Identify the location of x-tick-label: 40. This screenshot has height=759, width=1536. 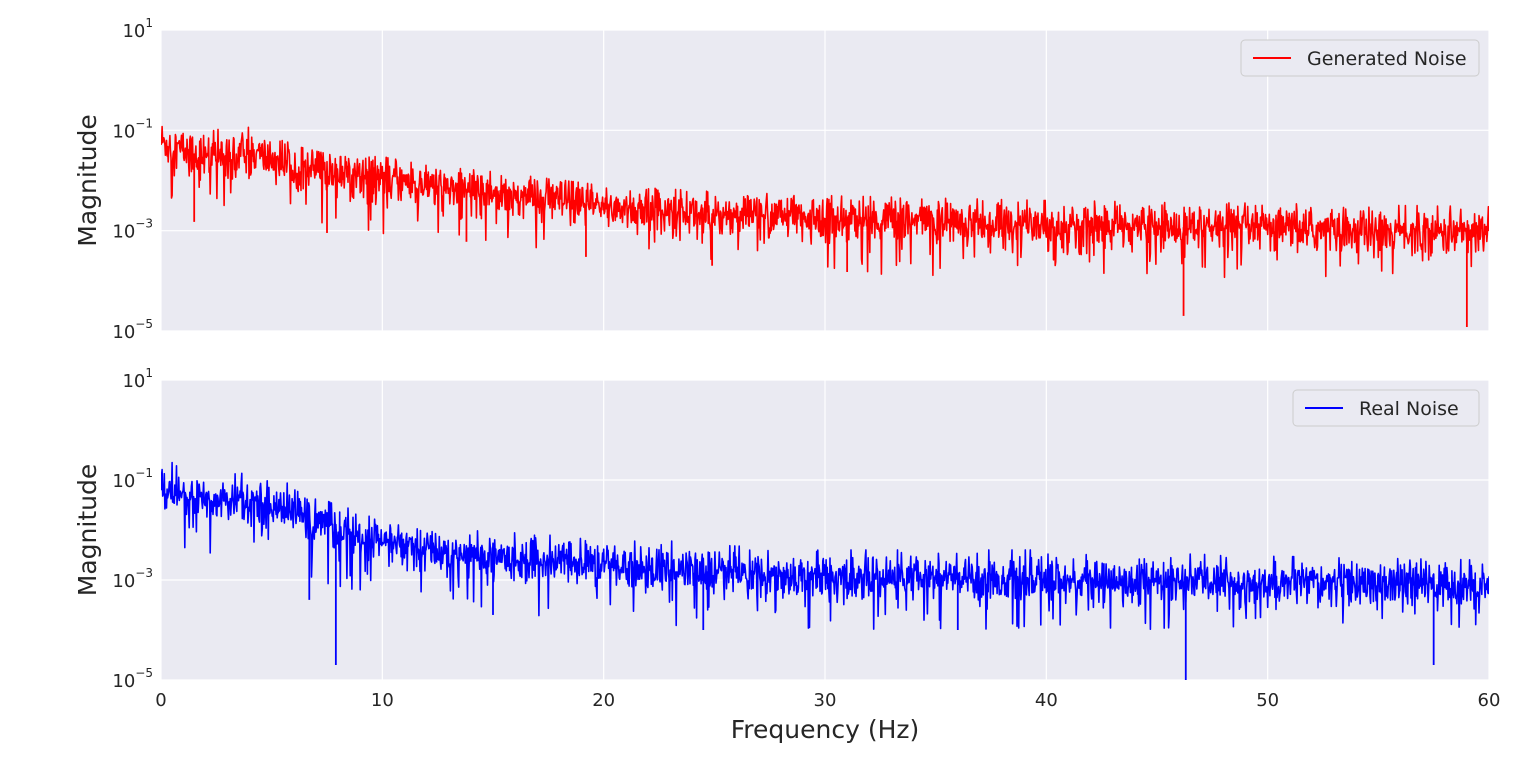
(1046, 700).